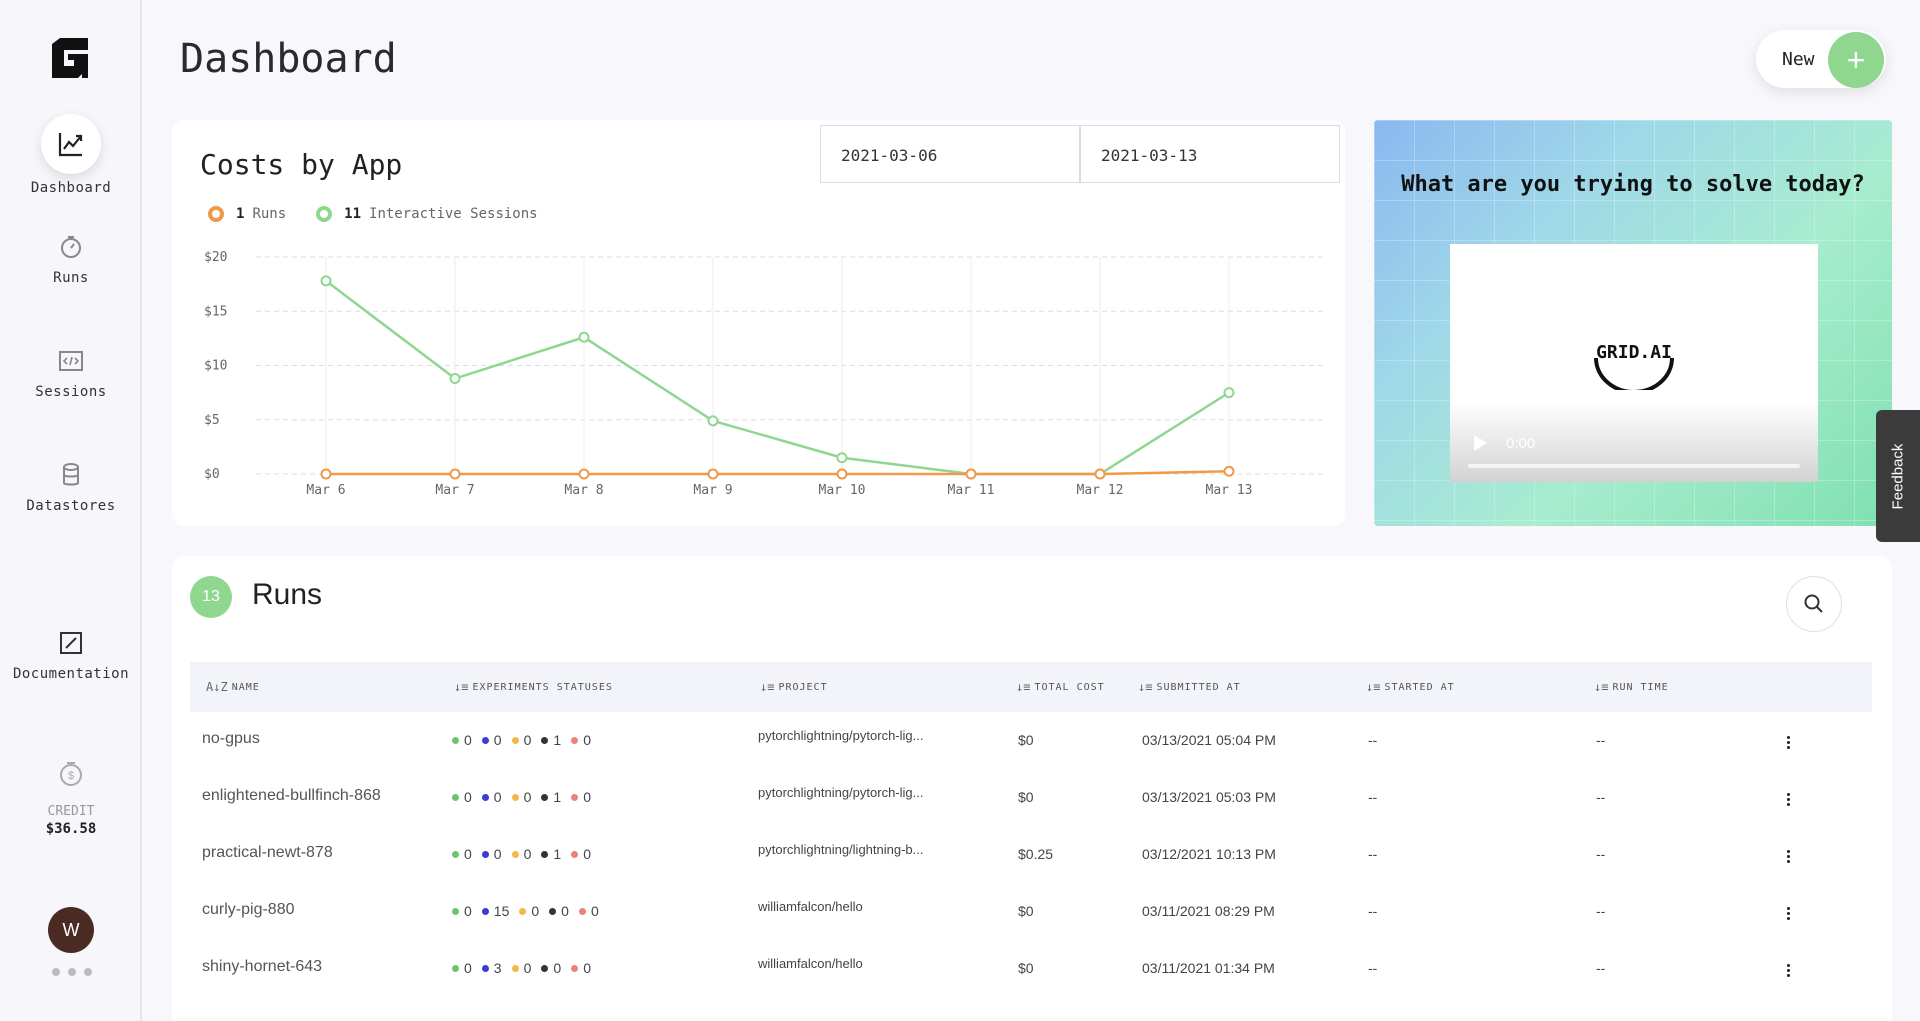 This screenshot has height=1021, width=1920. Describe the element at coordinates (71, 188) in the screenshot. I see `sidebar-item-label: Dashboard` at that location.